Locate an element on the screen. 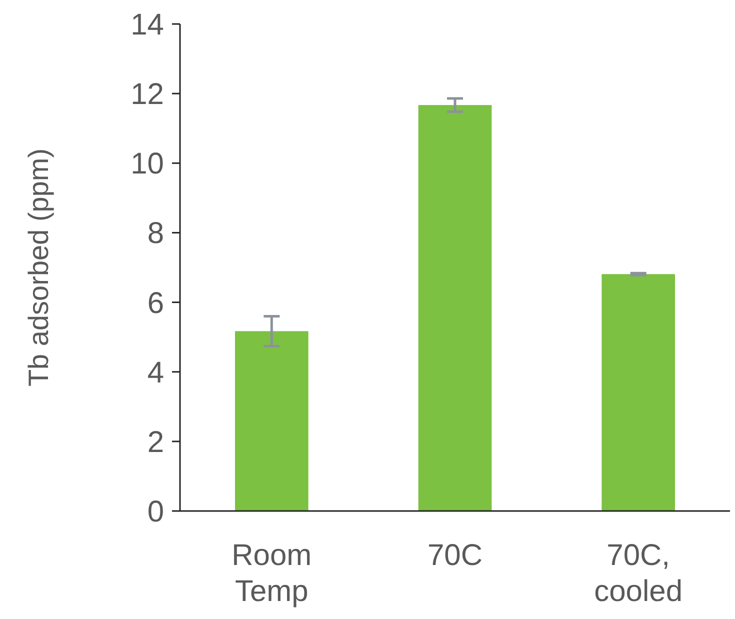 This screenshot has width=735, height=619. y-tick-label: 2 is located at coordinates (155, 442).